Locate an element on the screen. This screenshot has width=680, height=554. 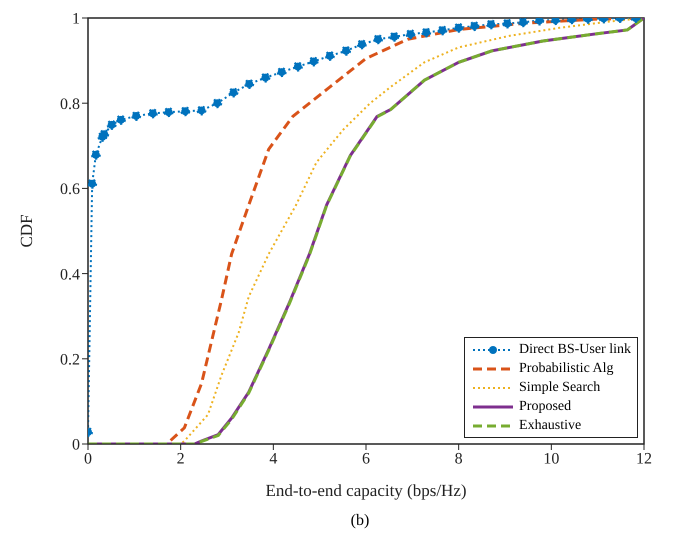
legend-label: Proposed is located at coordinates (545, 406).